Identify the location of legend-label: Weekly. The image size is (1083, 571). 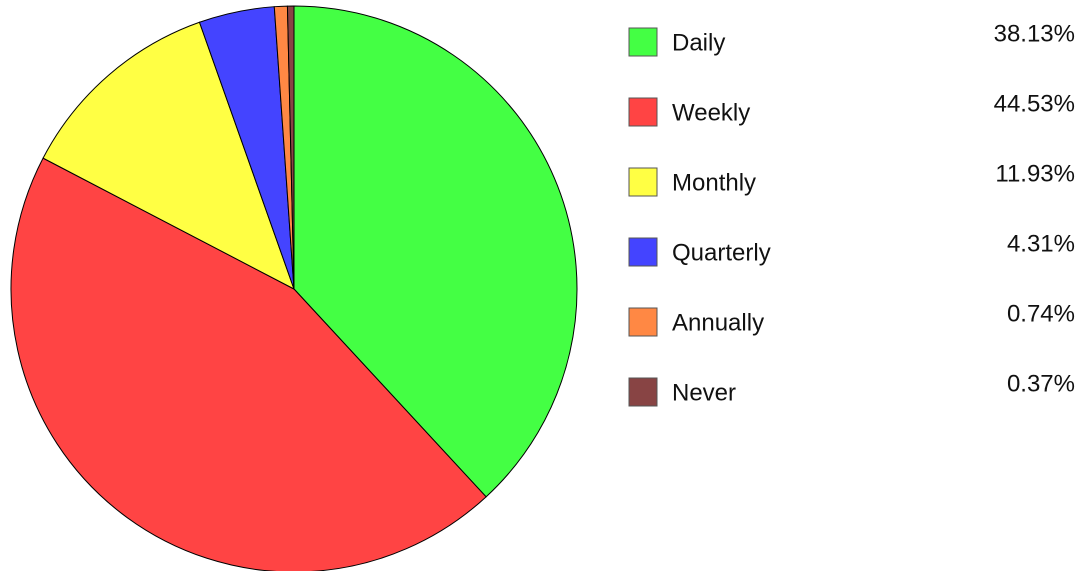
(711, 112).